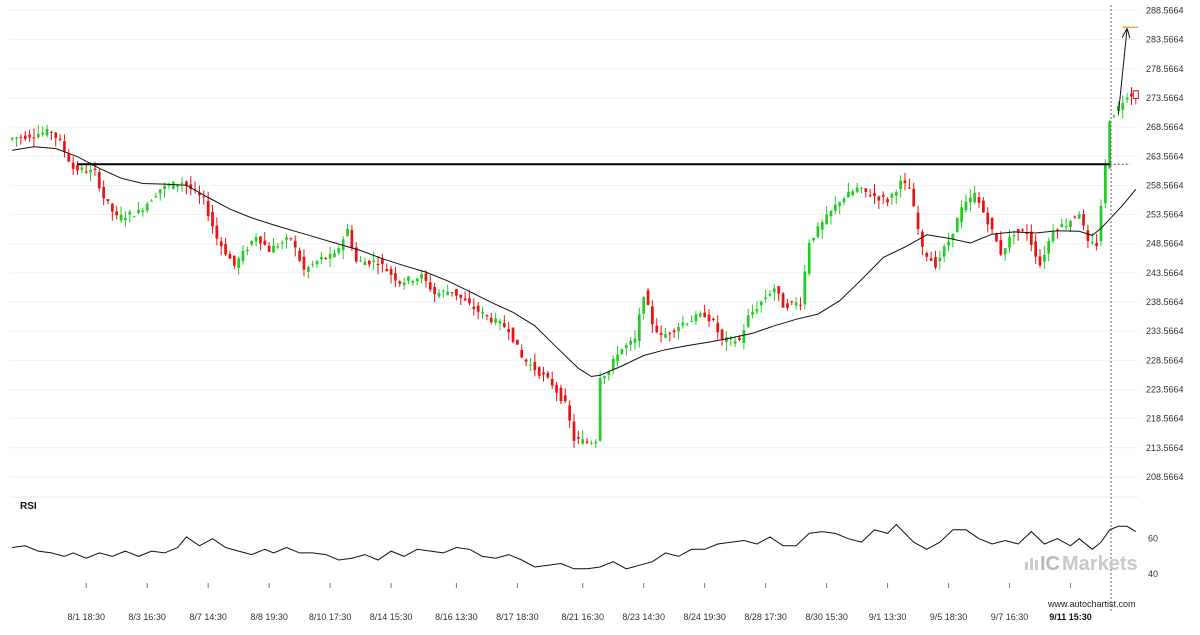 The width and height of the screenshot is (1200, 635). What do you see at coordinates (1165, 302) in the screenshot?
I see `price-tick-label: 238.5664` at bounding box center [1165, 302].